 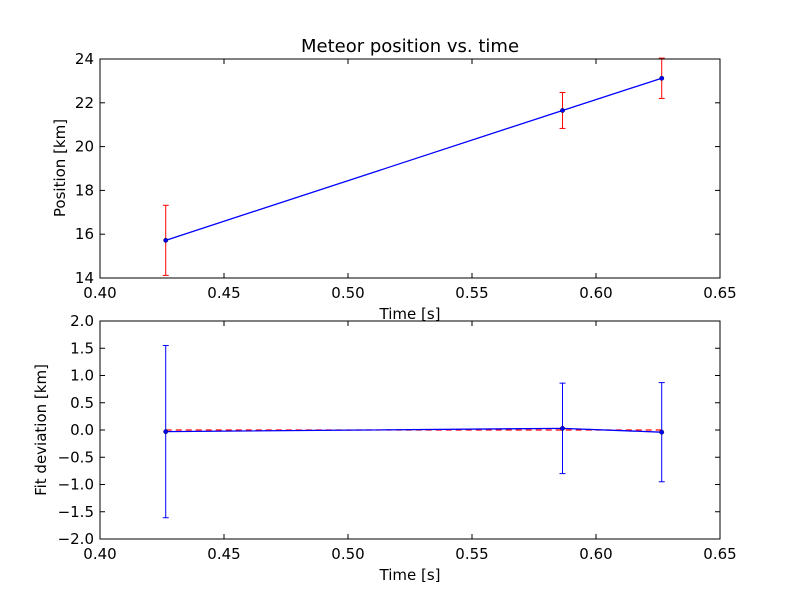 I want to click on y-axis-label: Position [km], so click(x=60, y=168).